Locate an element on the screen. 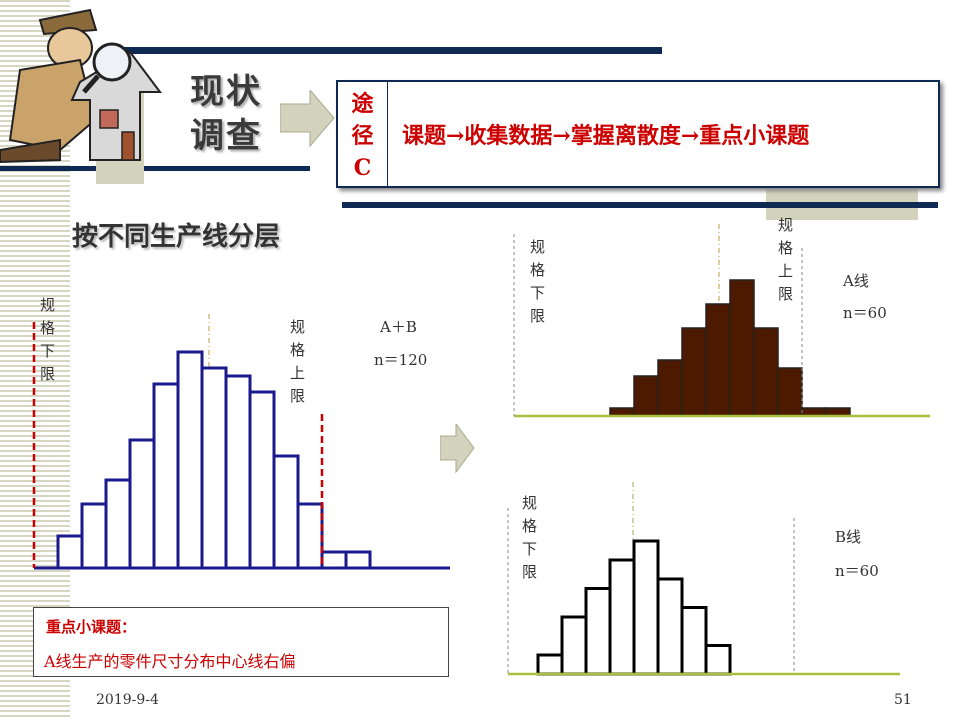  route-box: 途 径 C 课题→收集数据→掌握离散度→重点小课题 is located at coordinates (638, 134).